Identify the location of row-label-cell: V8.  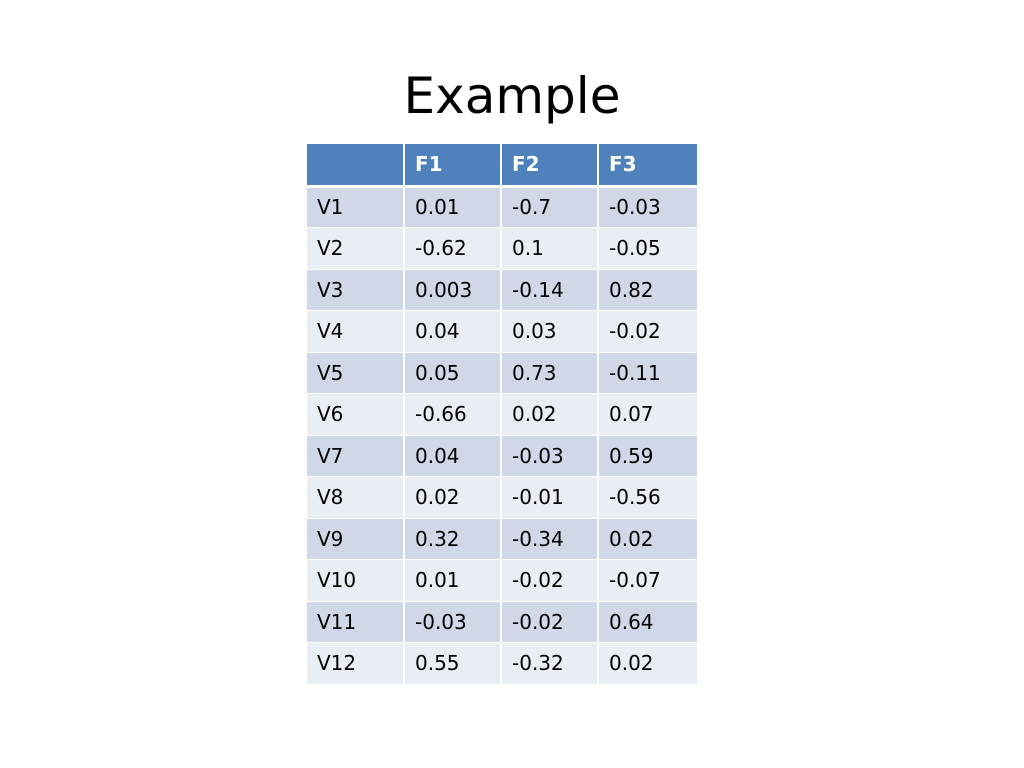
(356, 497).